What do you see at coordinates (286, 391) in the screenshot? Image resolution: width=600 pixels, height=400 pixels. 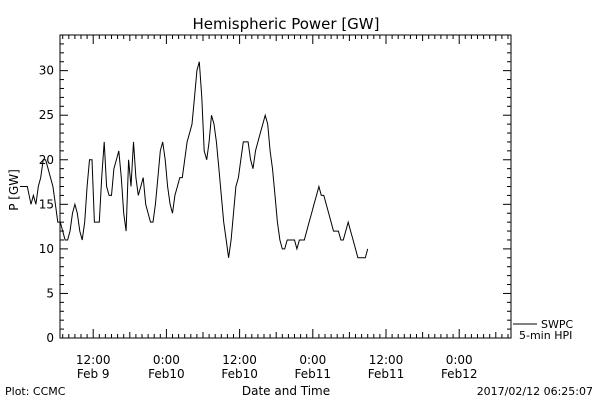 I see `x-axis-label: Date and Time` at bounding box center [286, 391].